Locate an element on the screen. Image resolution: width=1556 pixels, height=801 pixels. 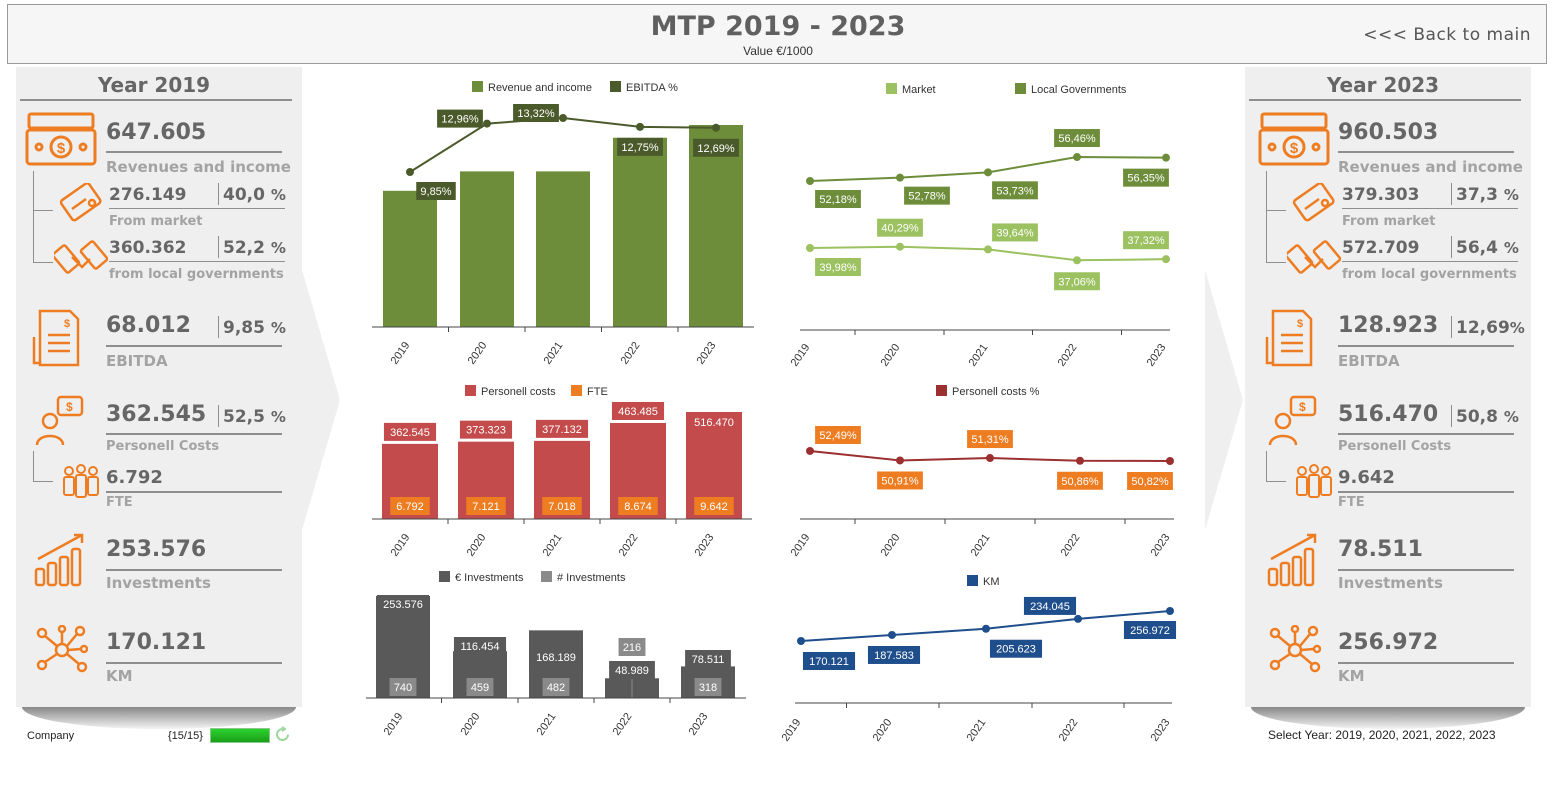
left-arrow-shape is located at coordinates (321, 400).